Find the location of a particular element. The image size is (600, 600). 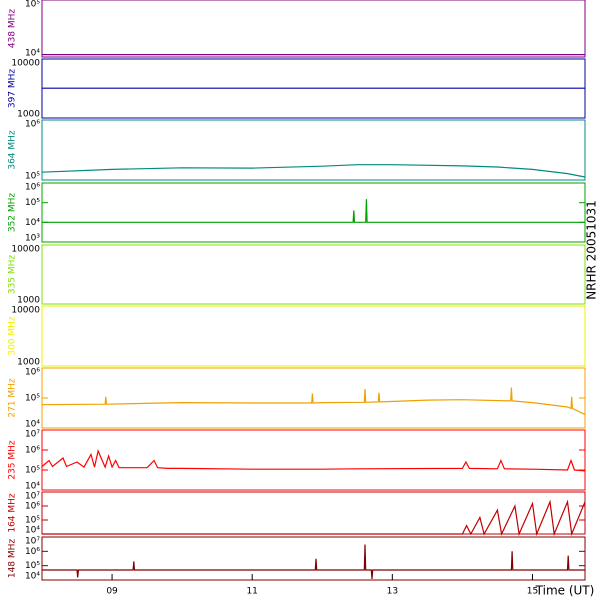

side-label: NRHR 20051031 is located at coordinates (592, 250).